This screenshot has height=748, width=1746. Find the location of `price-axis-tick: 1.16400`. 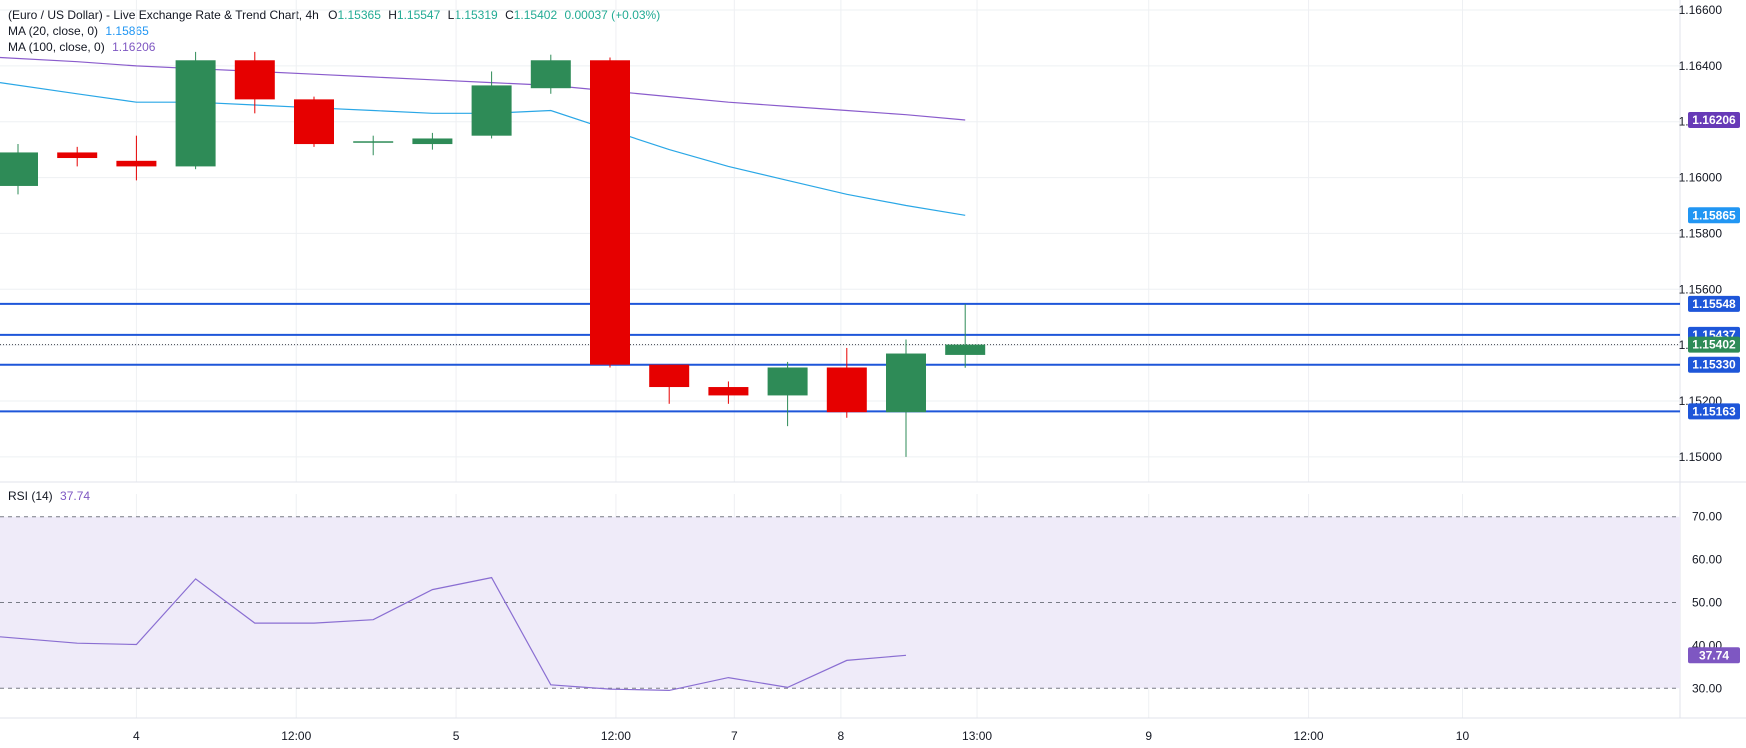

price-axis-tick: 1.16400 is located at coordinates (1701, 66).